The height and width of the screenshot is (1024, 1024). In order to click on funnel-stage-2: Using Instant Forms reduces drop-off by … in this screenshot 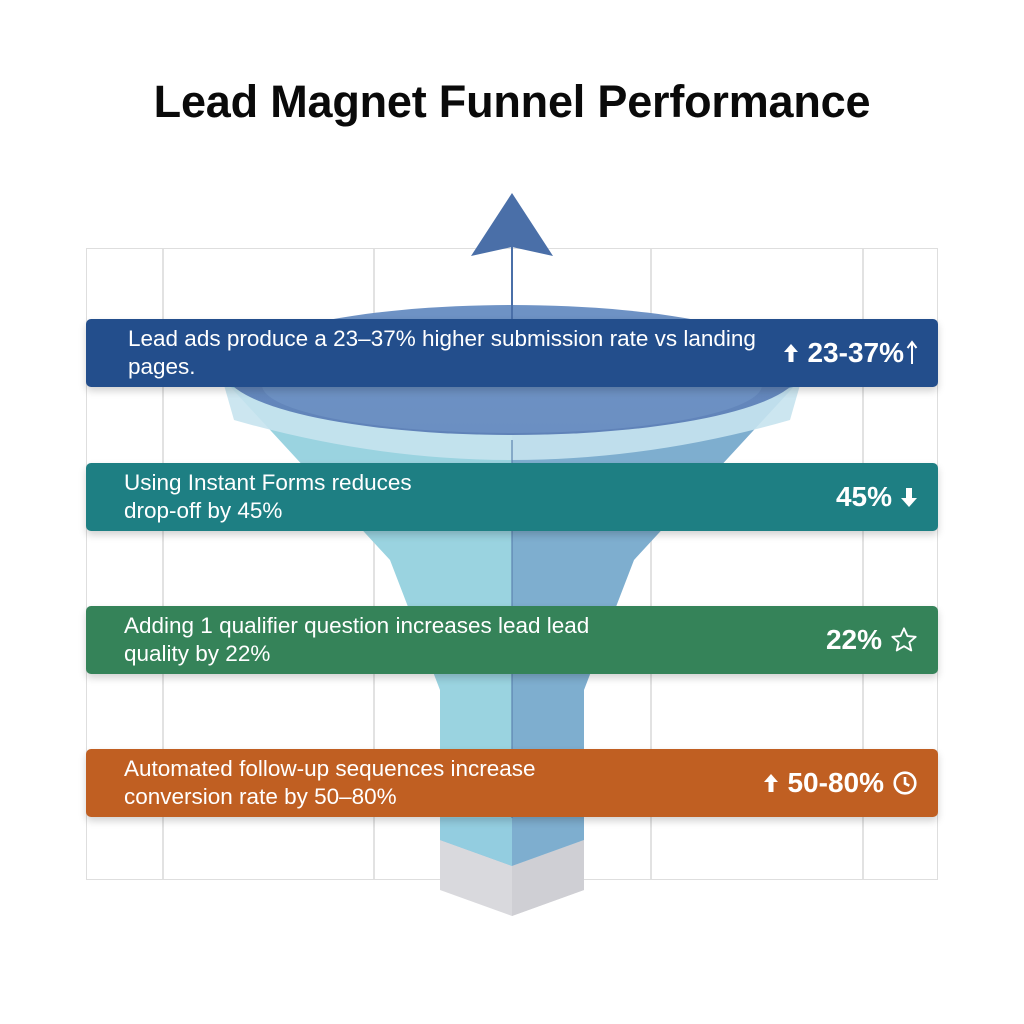, I will do `click(512, 497)`.